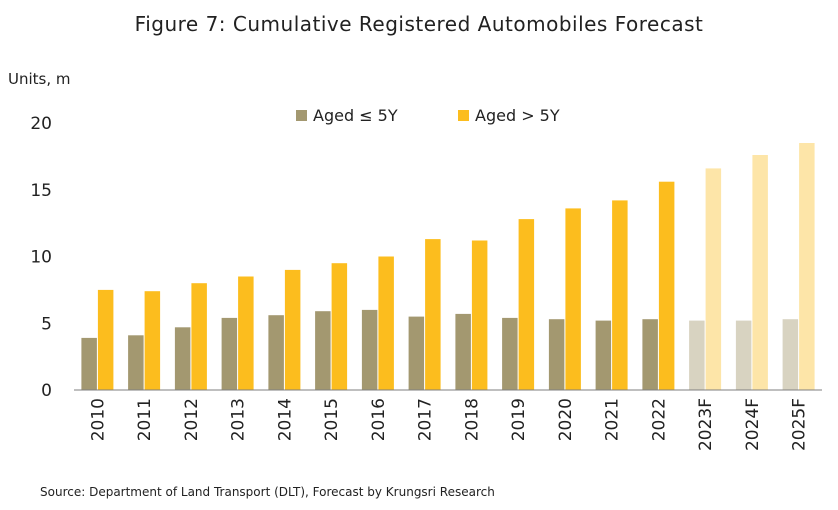 This screenshot has height=510, width=838. I want to click on bar-aged_le5-2025F, so click(790, 354).